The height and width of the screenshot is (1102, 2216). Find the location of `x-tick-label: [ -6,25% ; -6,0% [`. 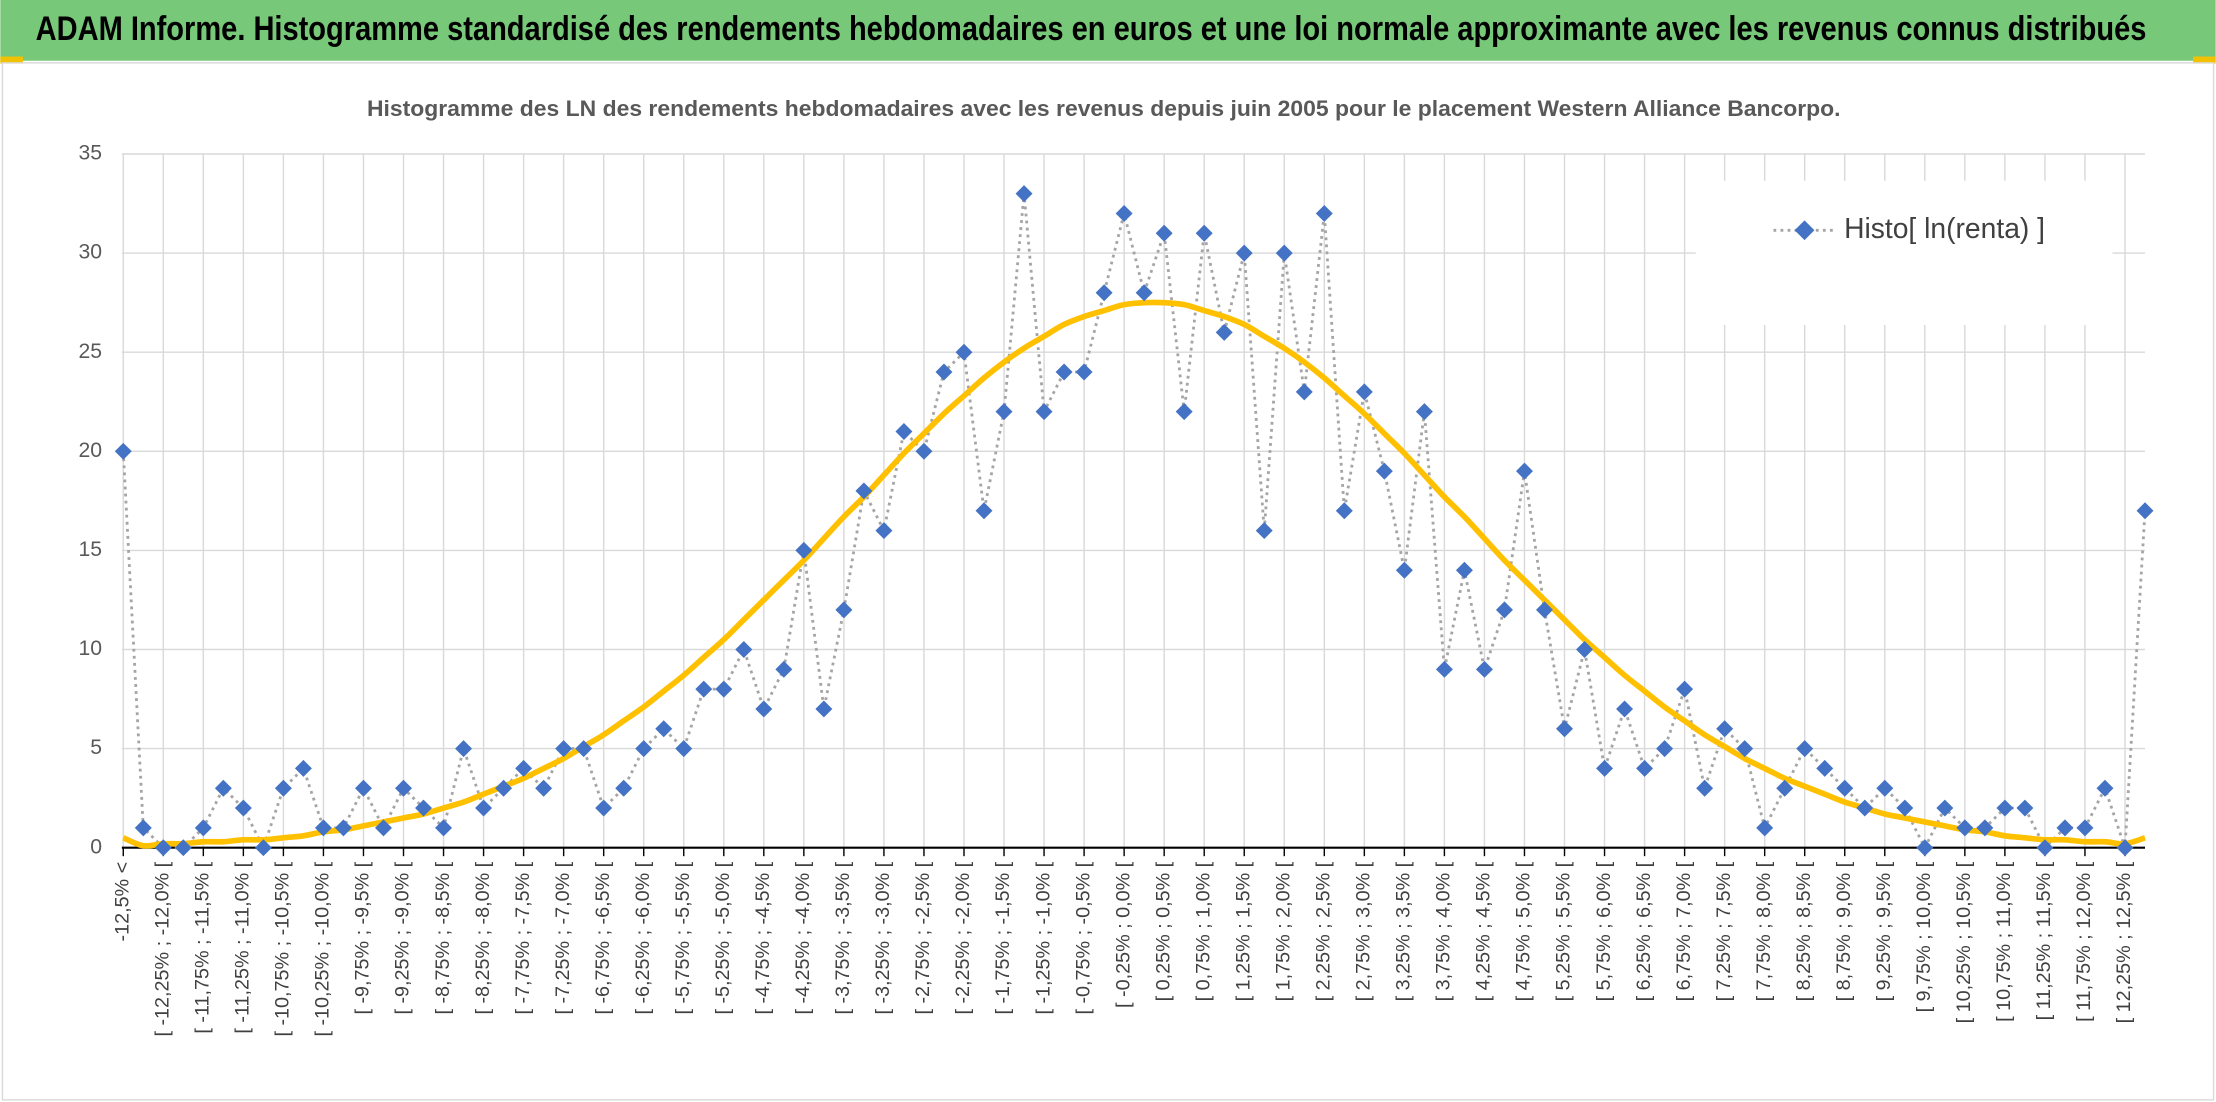

x-tick-label: [ -6,25% ; -6,0% [ is located at coordinates (643, 937).